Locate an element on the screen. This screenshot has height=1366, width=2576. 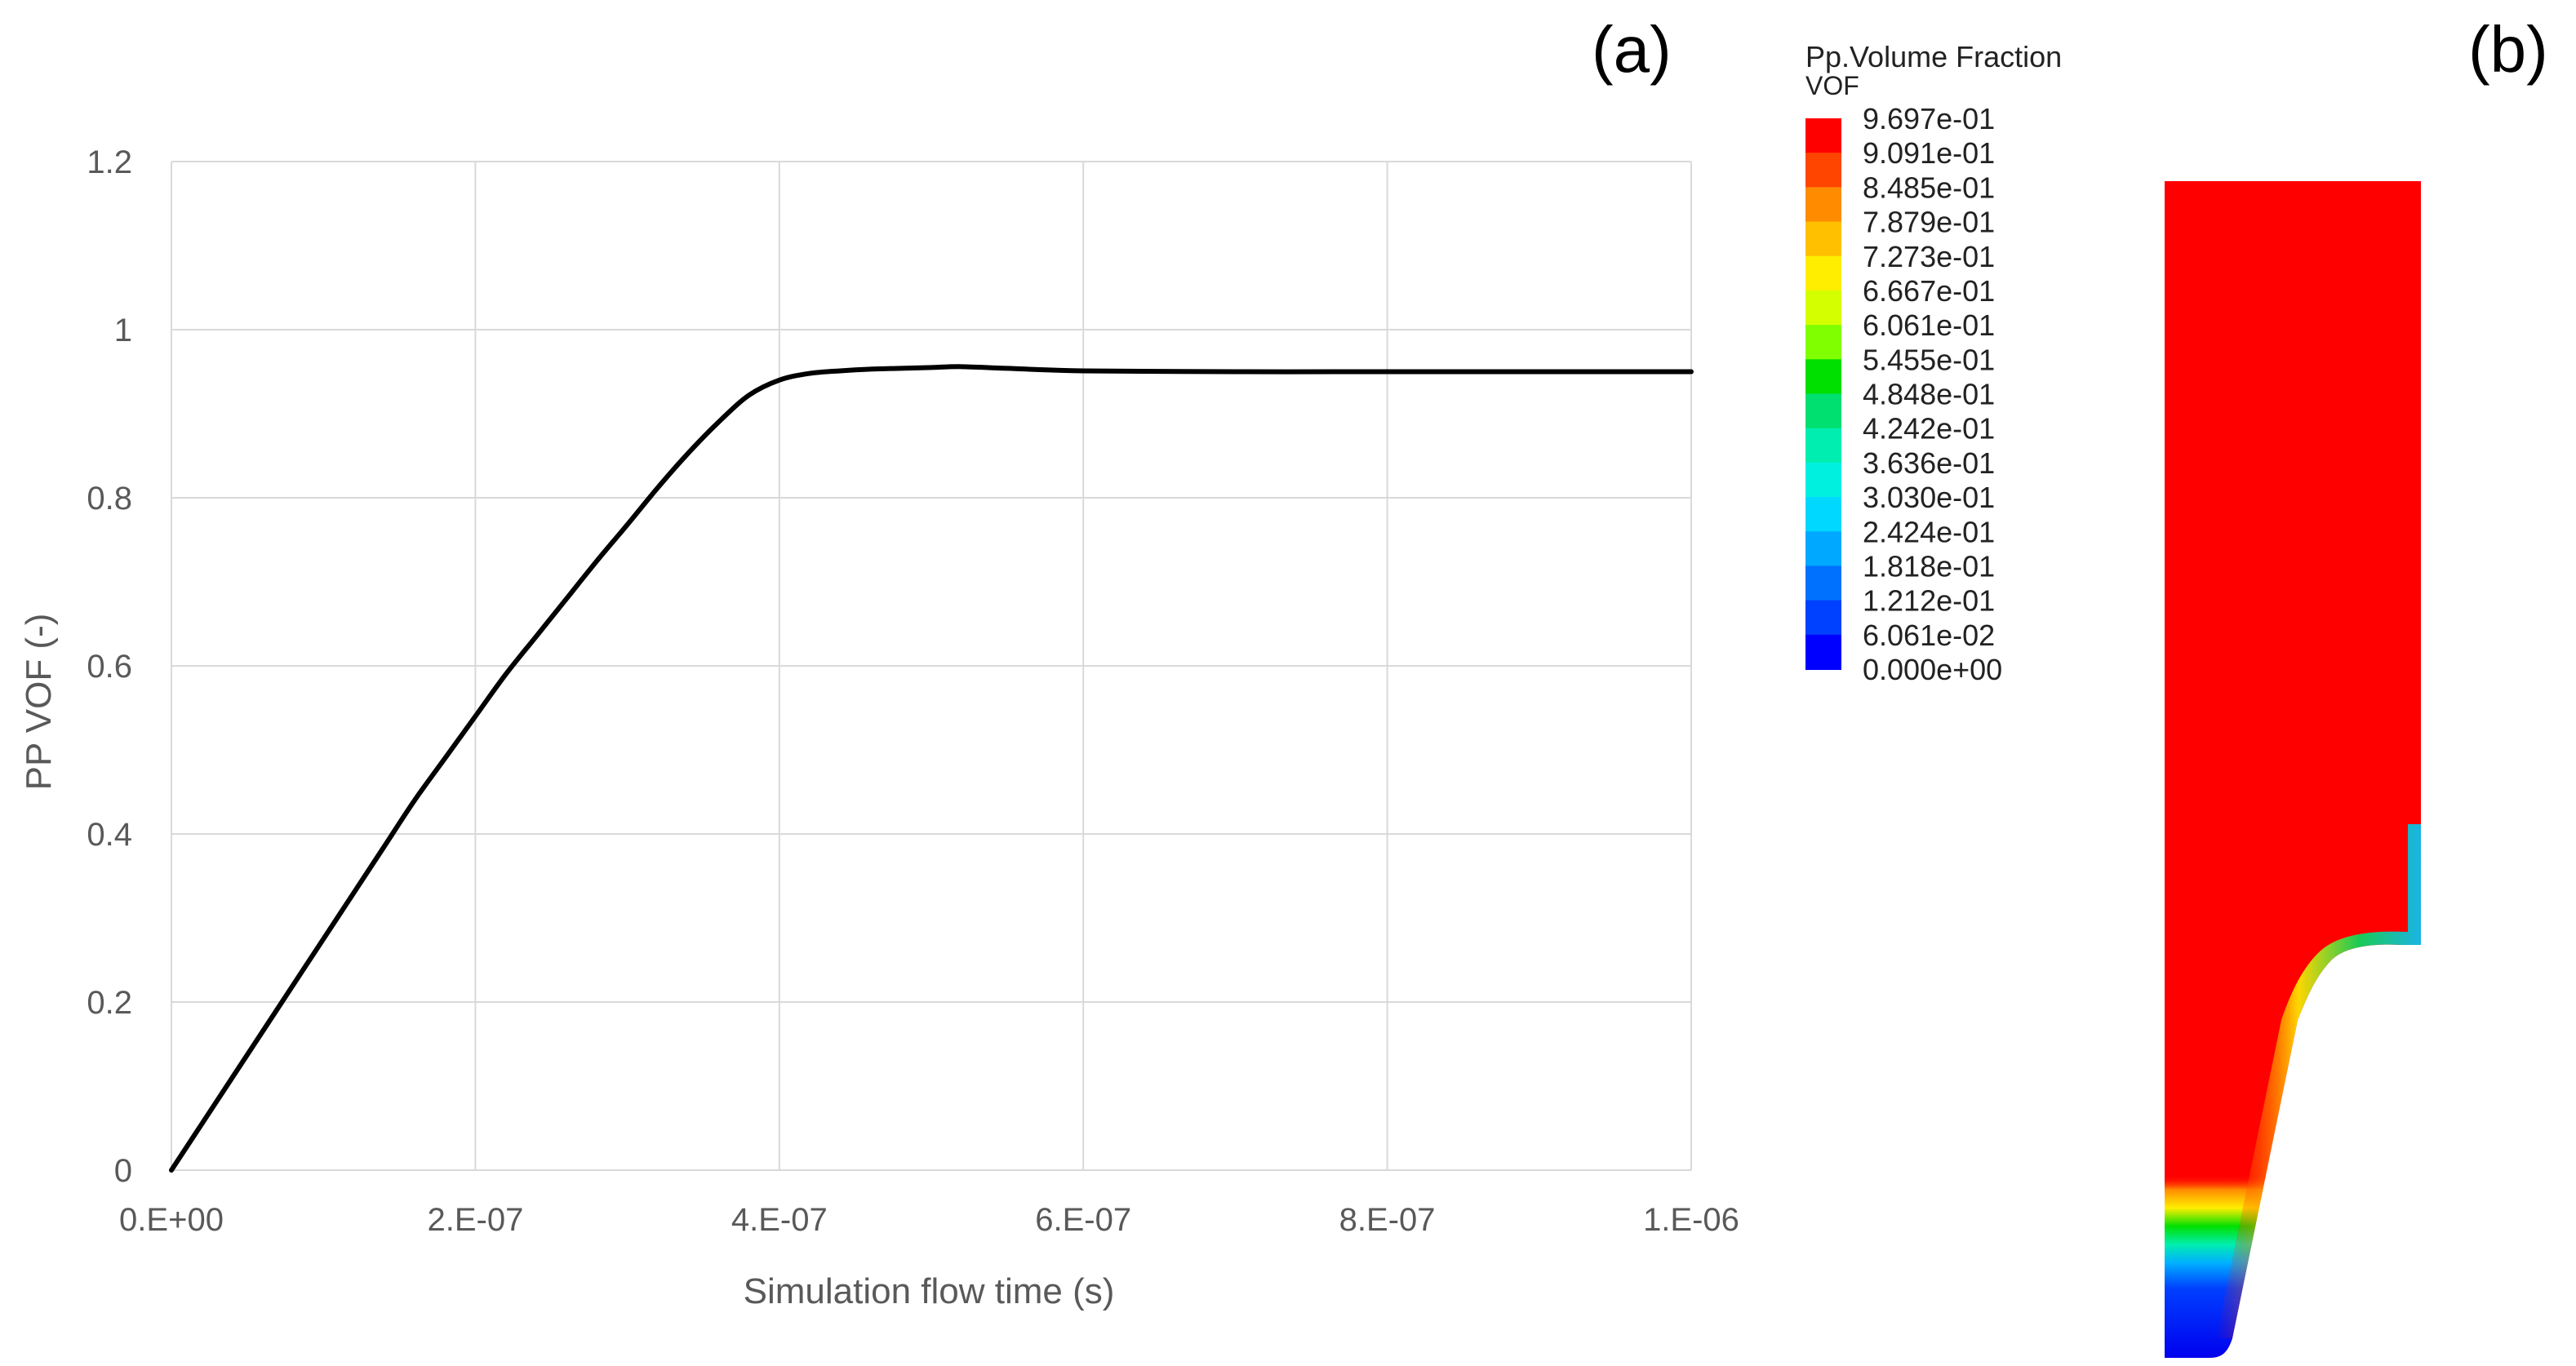
y-tick-label: 0.6 is located at coordinates (109, 667).